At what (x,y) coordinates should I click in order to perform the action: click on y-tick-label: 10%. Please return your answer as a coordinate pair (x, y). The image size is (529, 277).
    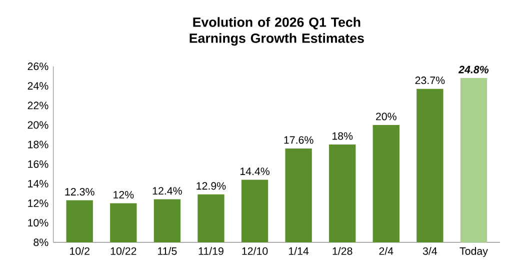
    Looking at the image, I should click on (38, 222).